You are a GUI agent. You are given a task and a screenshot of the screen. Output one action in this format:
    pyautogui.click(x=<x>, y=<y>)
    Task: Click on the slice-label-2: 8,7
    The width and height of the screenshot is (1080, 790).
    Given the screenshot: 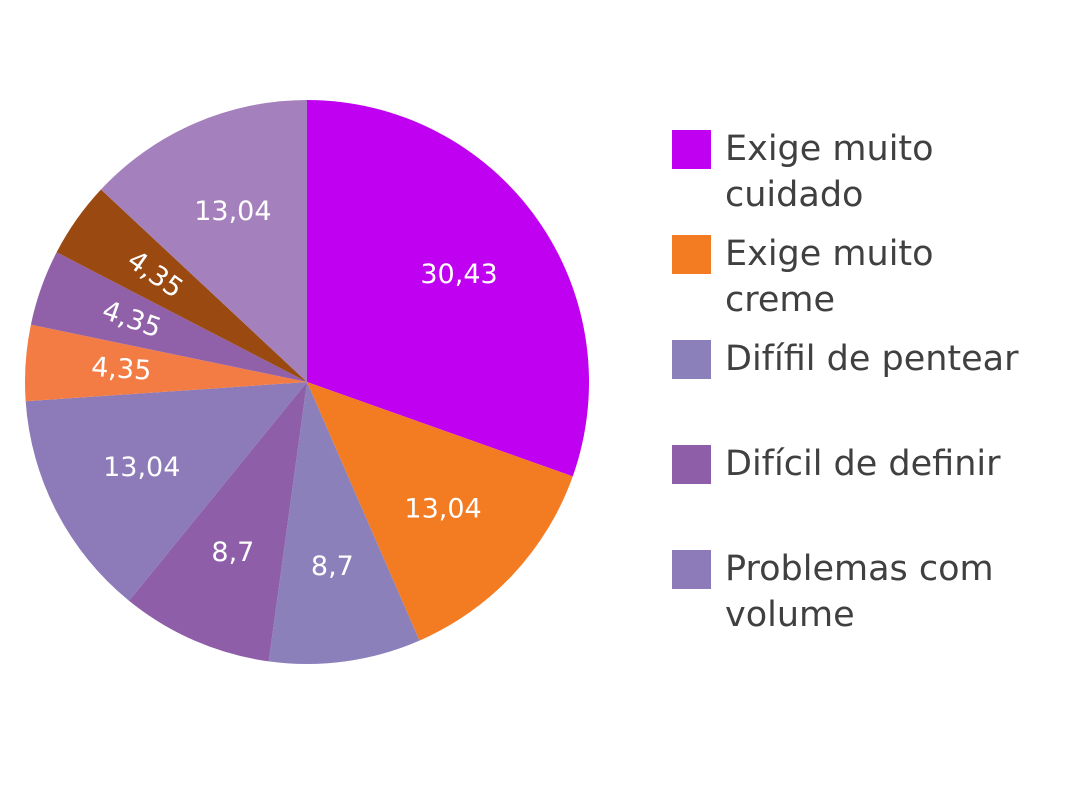 What is the action you would take?
    pyautogui.click(x=332, y=566)
    